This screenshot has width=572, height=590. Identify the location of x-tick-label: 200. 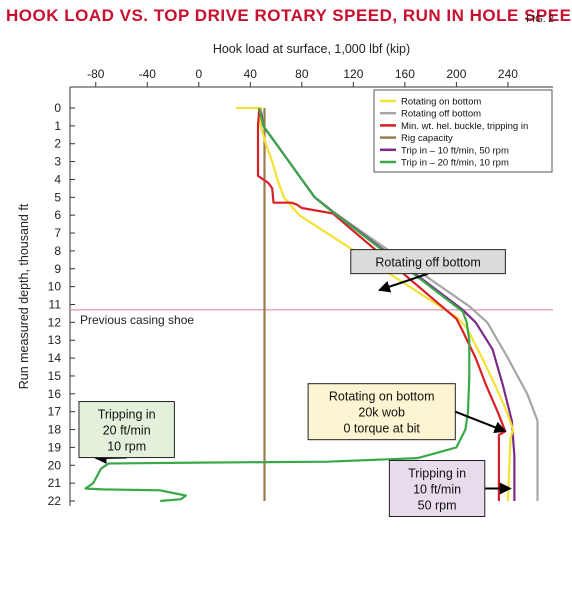
(456, 74).